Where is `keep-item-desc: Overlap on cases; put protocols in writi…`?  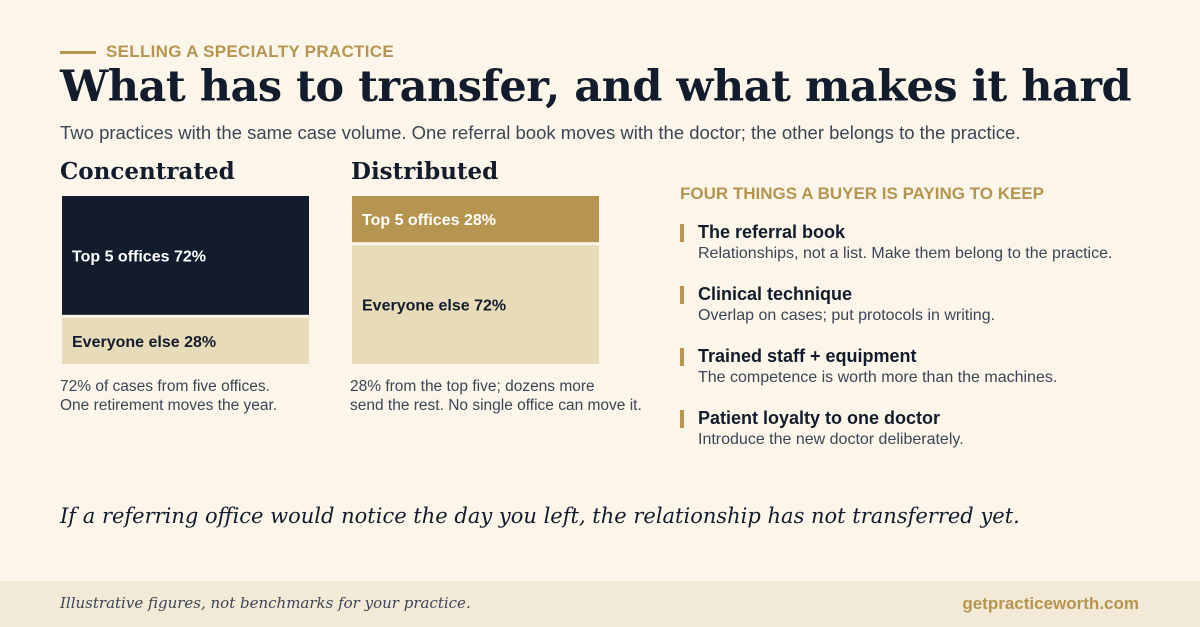
keep-item-desc: Overlap on cases; put protocols in writi… is located at coordinates (847, 315).